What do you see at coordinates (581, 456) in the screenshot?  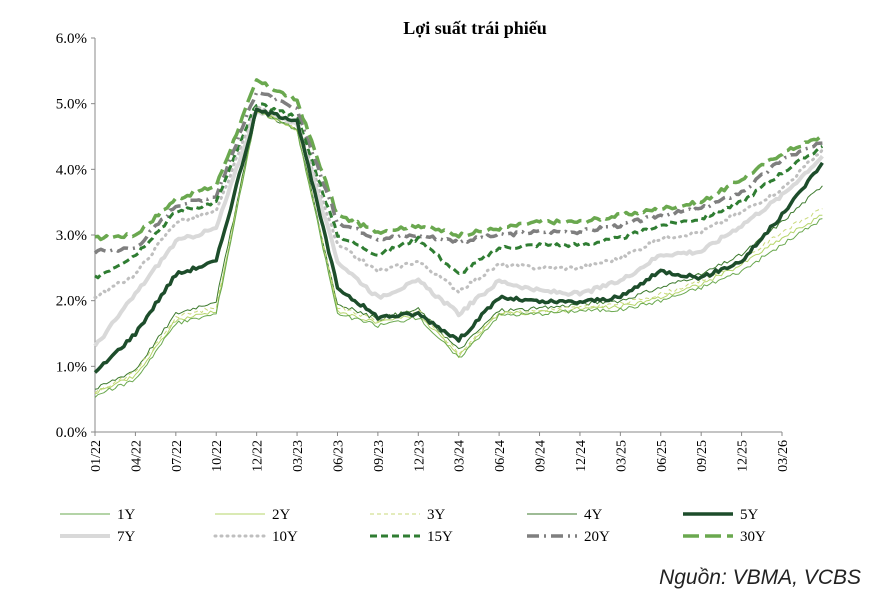 I see `x-tick-label: 12/24` at bounding box center [581, 456].